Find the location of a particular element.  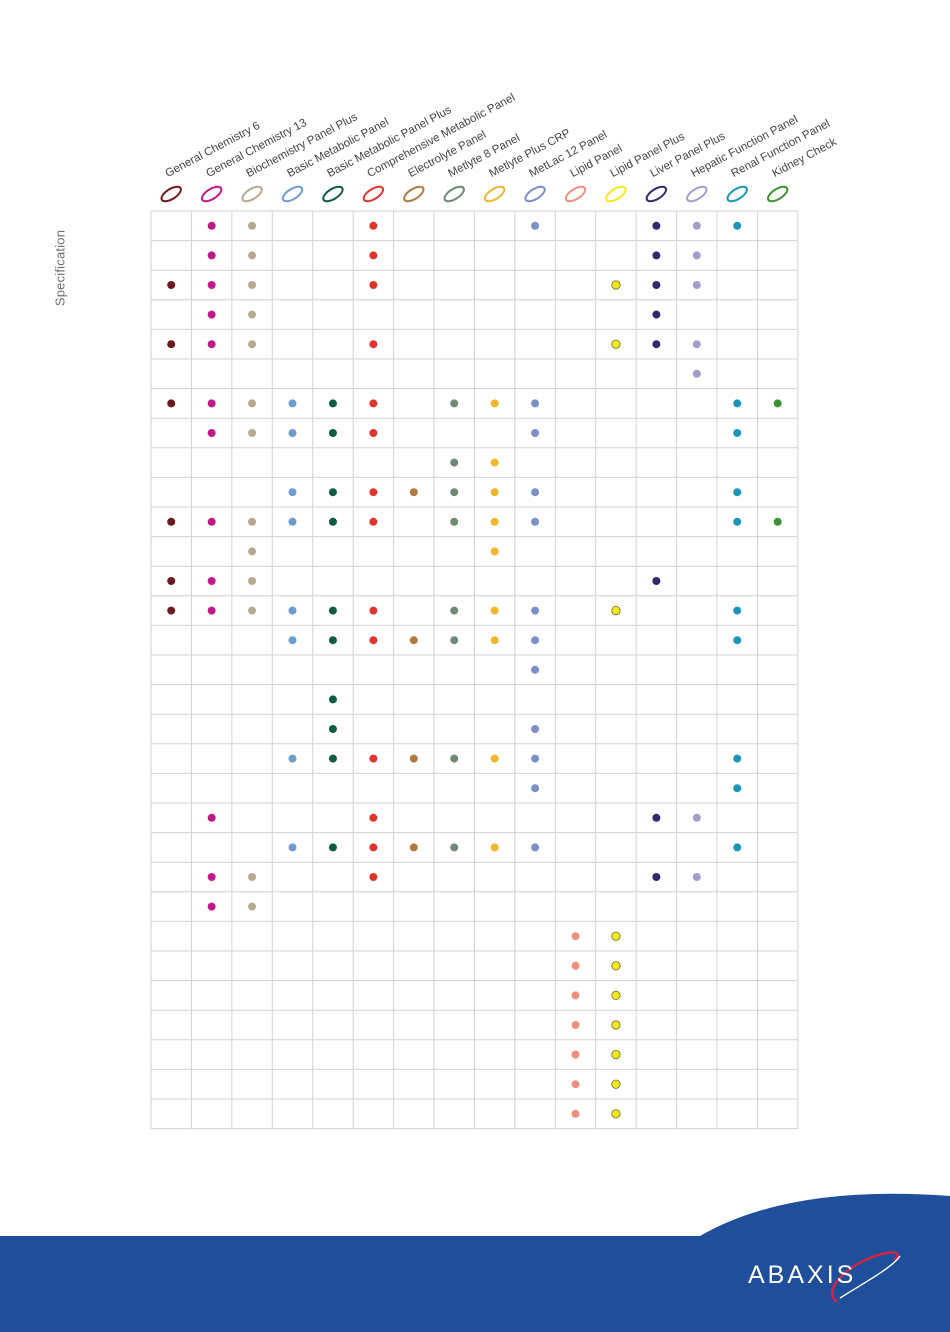

logo-text: ABAXIS is located at coordinates (802, 1275).